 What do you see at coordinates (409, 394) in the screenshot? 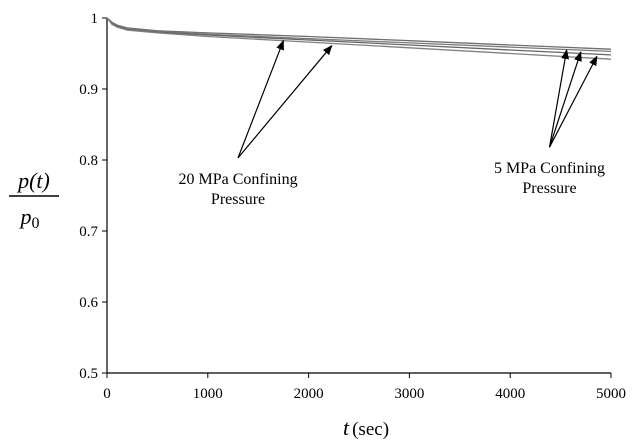
I see `x-tick-label: 3000` at bounding box center [409, 394].